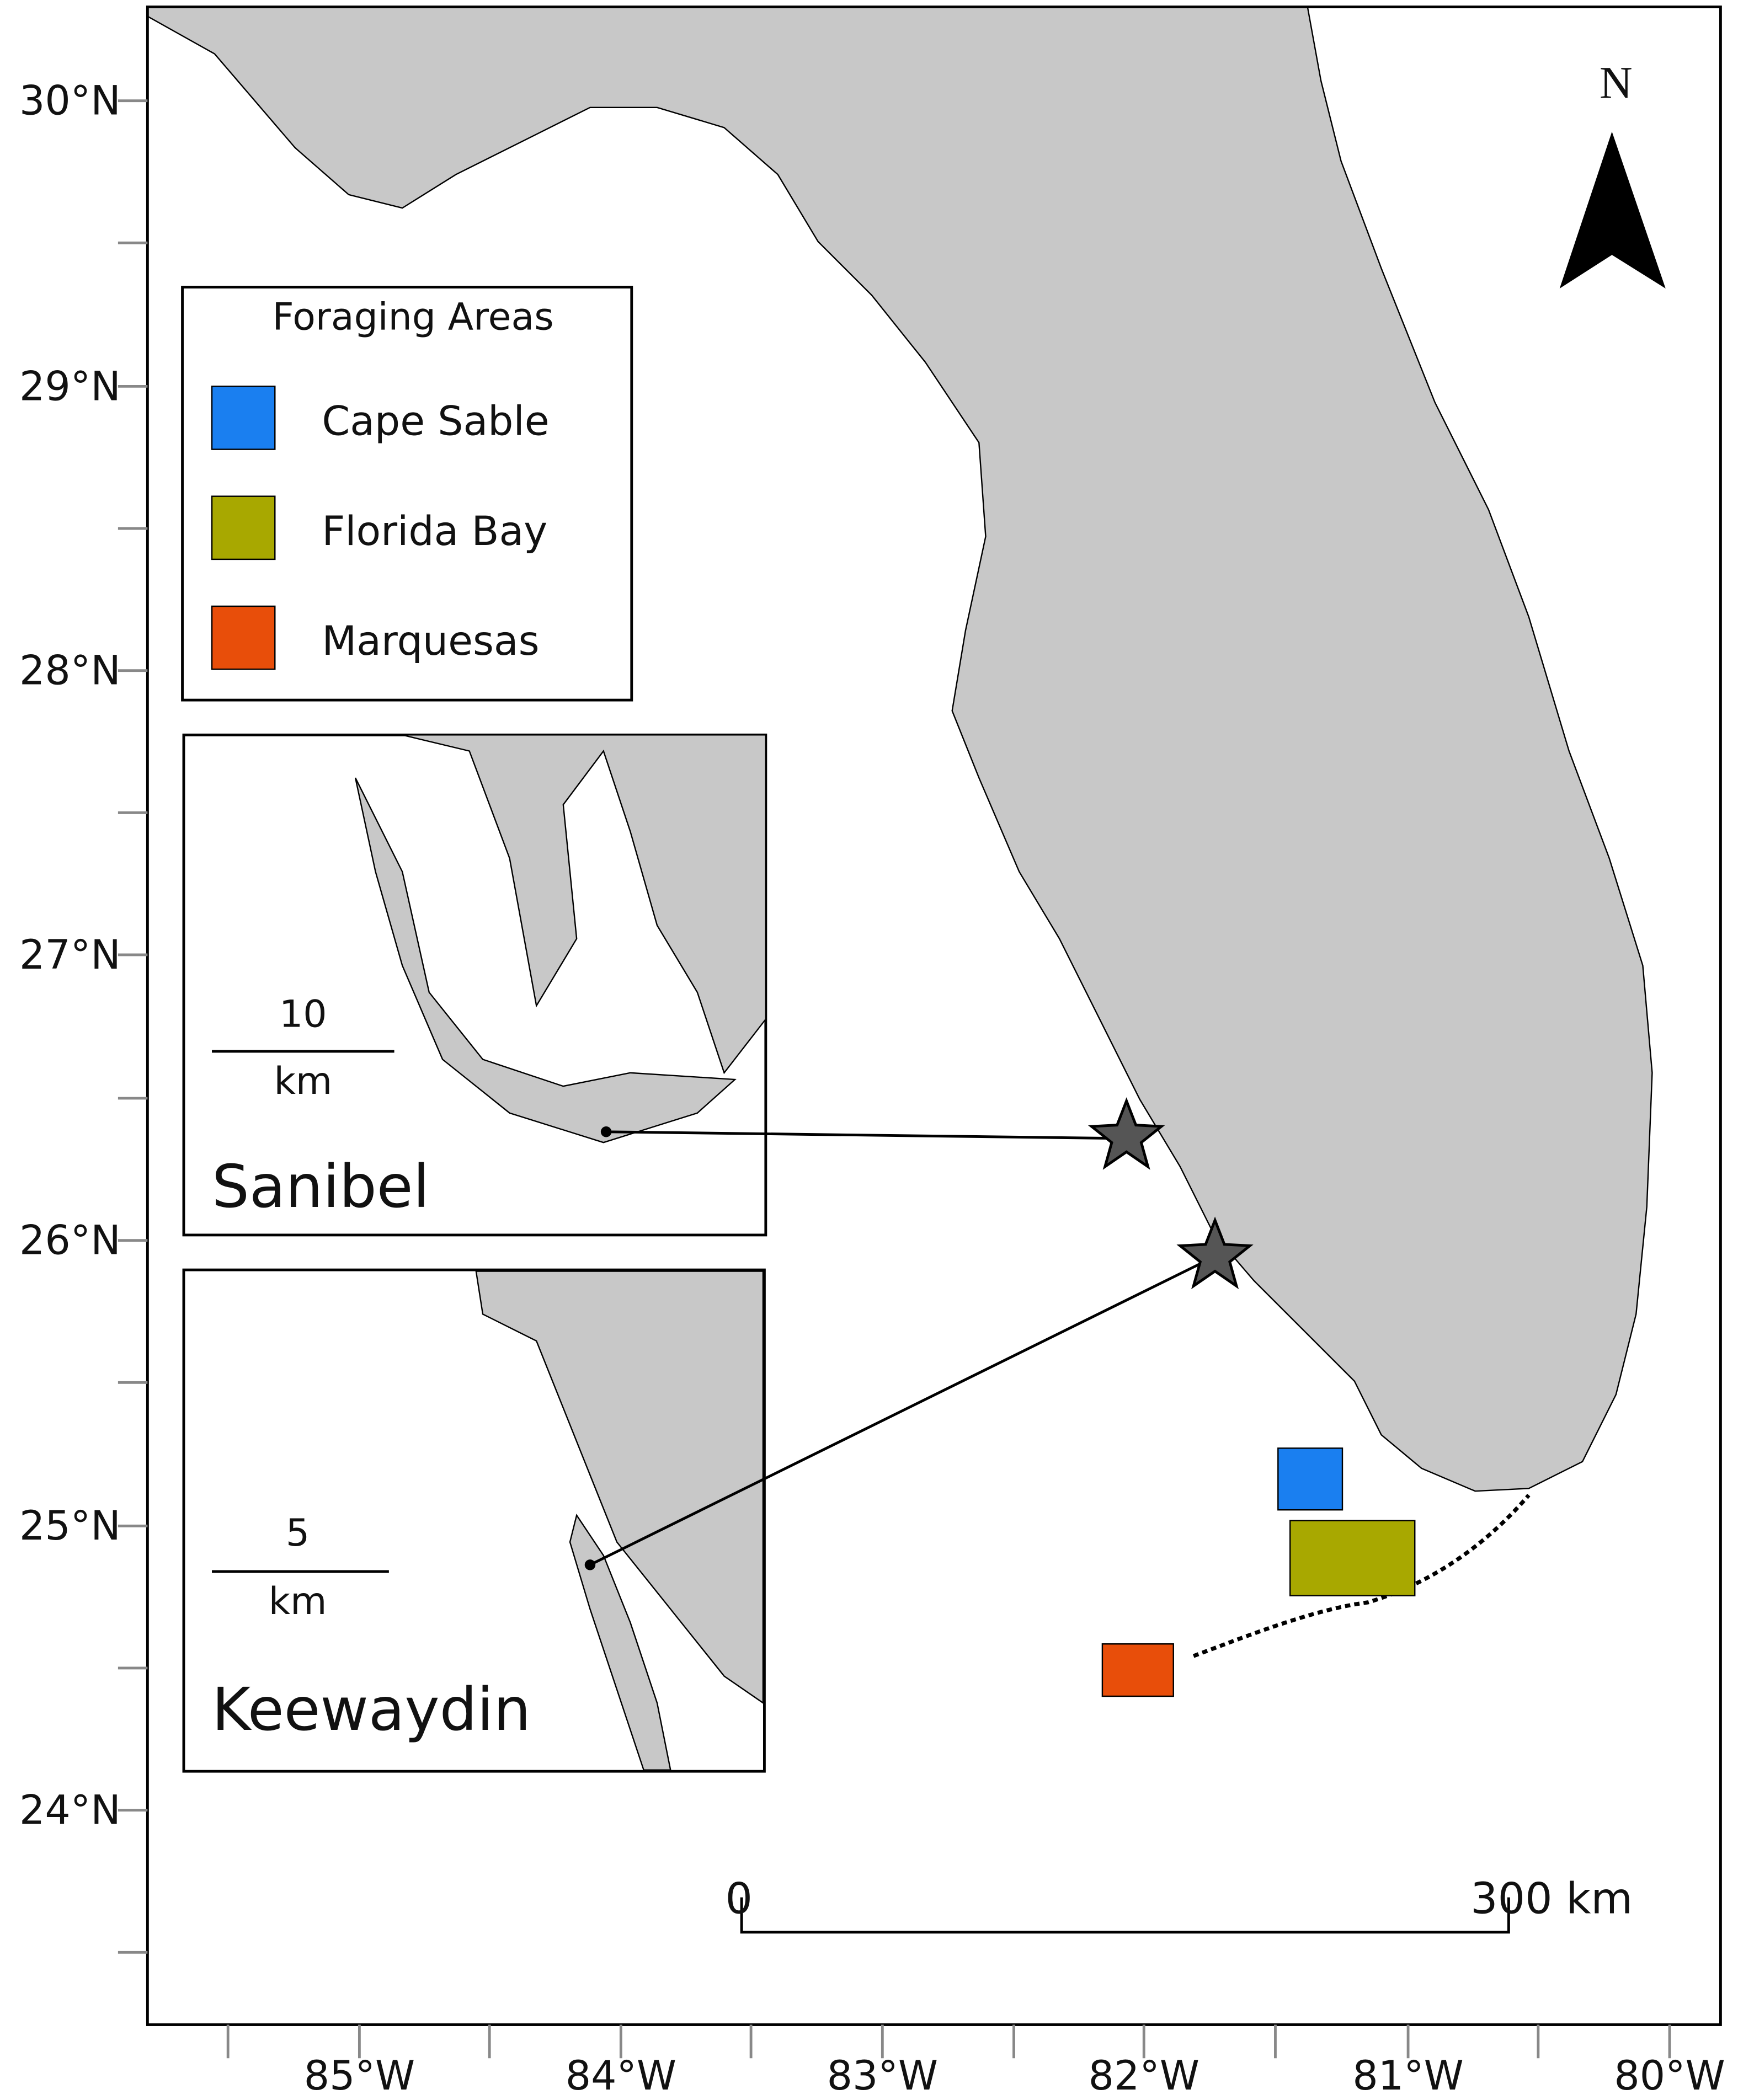 The width and height of the screenshot is (1738, 2100). I want to click on lon-label: 85°W, so click(360, 2076).